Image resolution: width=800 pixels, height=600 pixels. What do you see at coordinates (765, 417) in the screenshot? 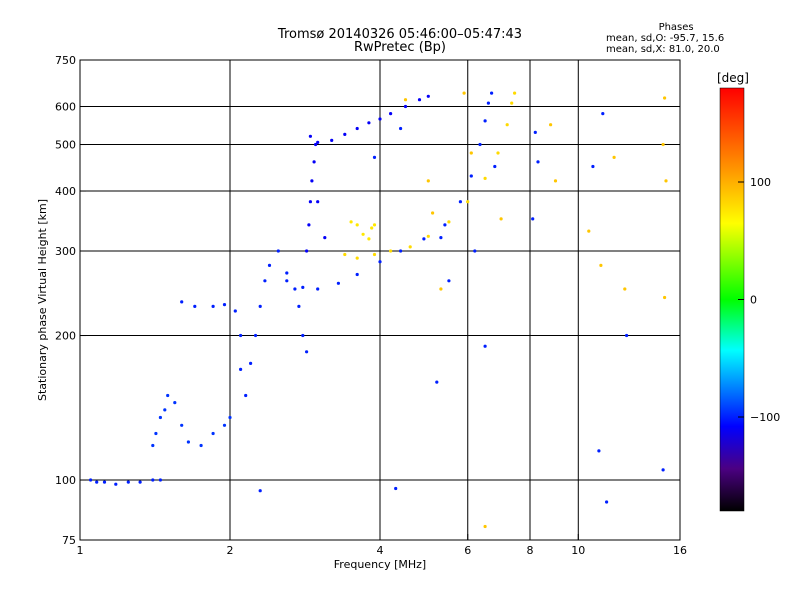
I see `colorbar-tick-label: −100` at bounding box center [765, 417].